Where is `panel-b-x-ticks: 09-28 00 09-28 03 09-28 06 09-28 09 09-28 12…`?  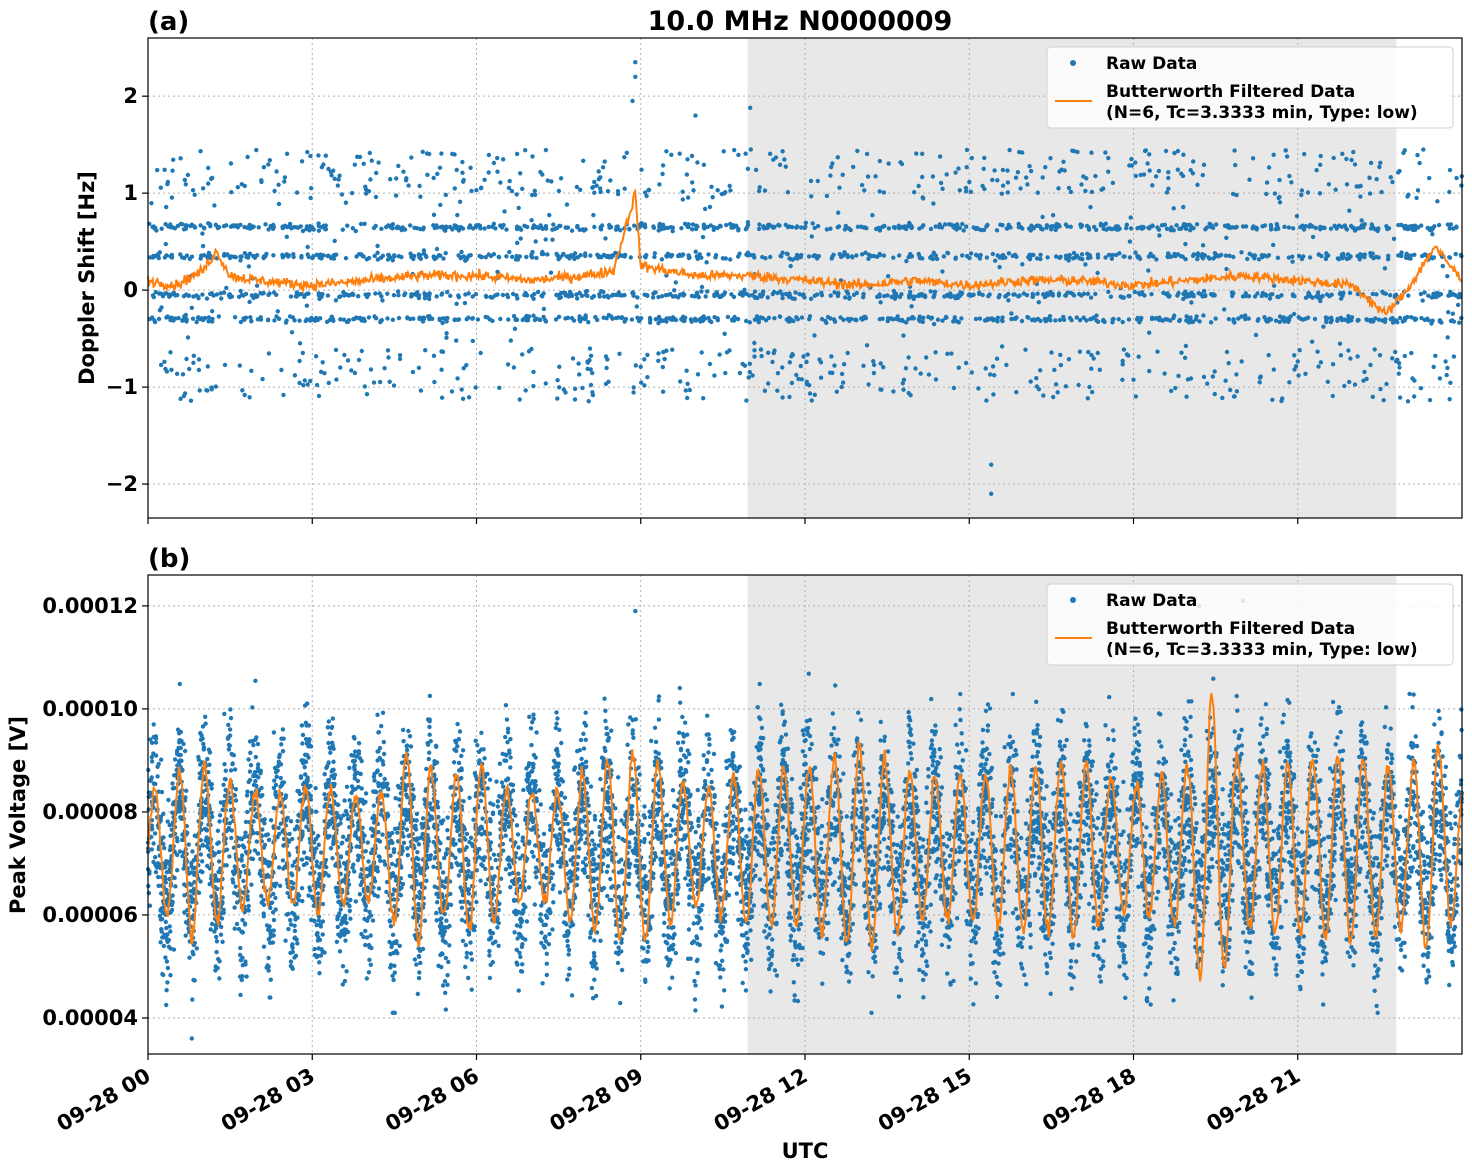
panel-b-x-ticks: 09-28 00 09-28 03 09-28 06 09-28 09 09-28 12… is located at coordinates (678, 1095).